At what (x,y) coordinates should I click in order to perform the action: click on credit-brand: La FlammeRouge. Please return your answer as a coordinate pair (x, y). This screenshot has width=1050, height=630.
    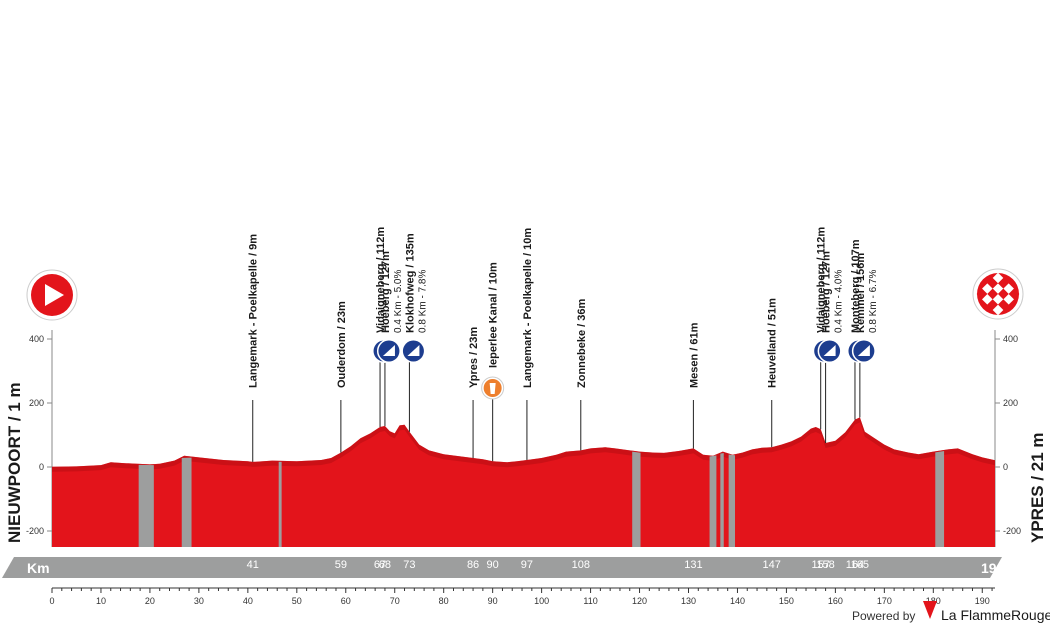
    Looking at the image, I should click on (995, 615).